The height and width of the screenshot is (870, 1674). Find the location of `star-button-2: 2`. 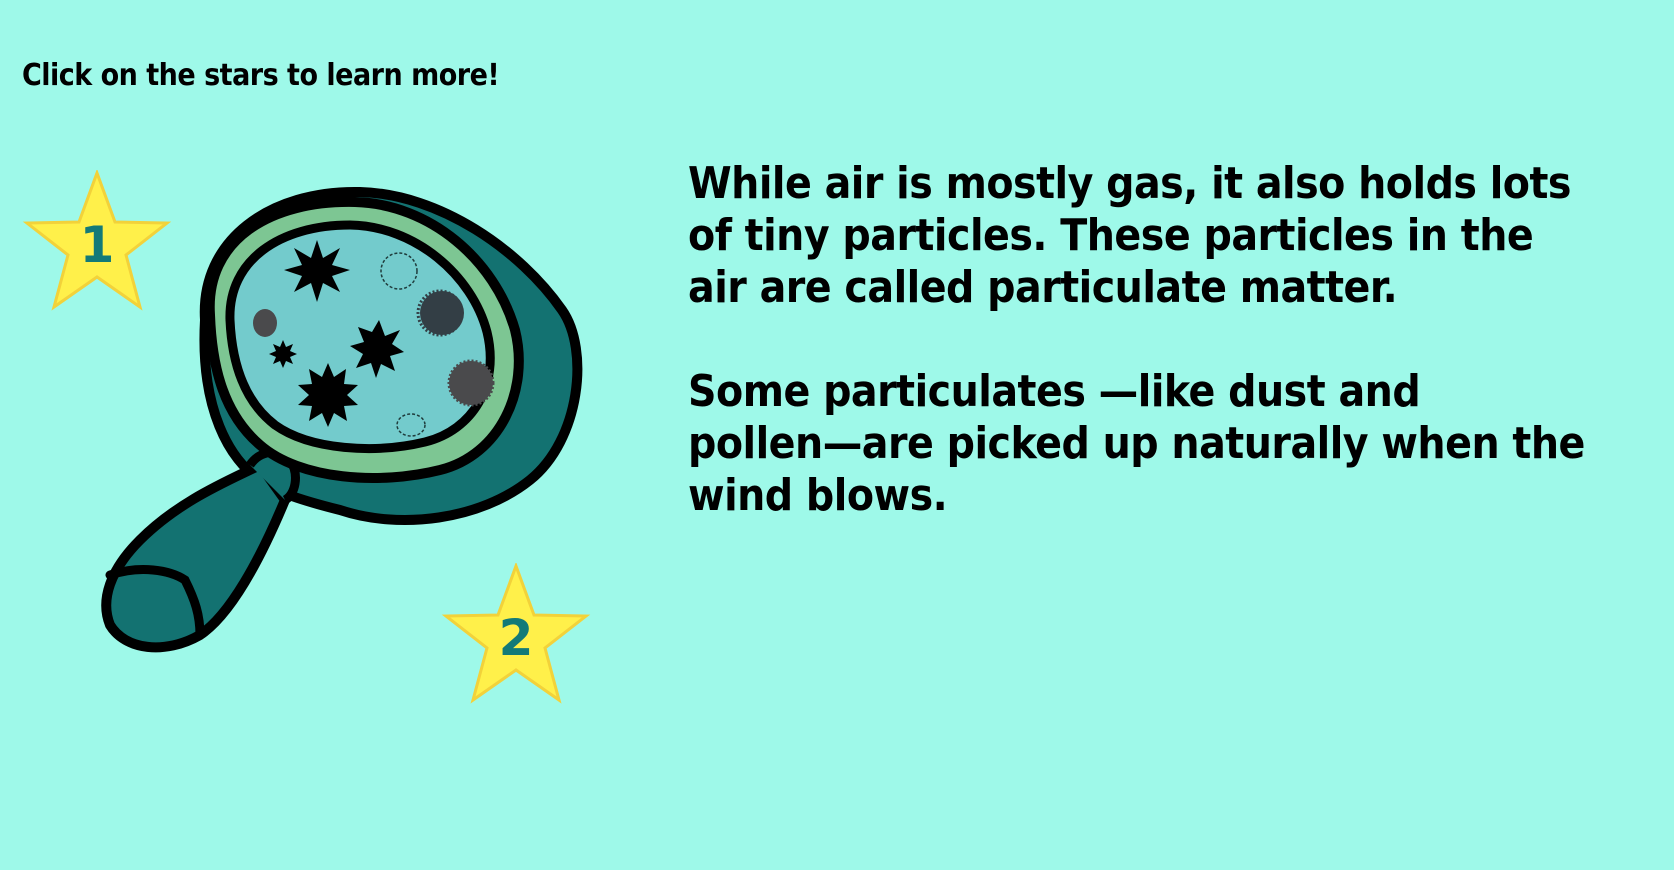

star-button-2: 2 is located at coordinates (516, 635).